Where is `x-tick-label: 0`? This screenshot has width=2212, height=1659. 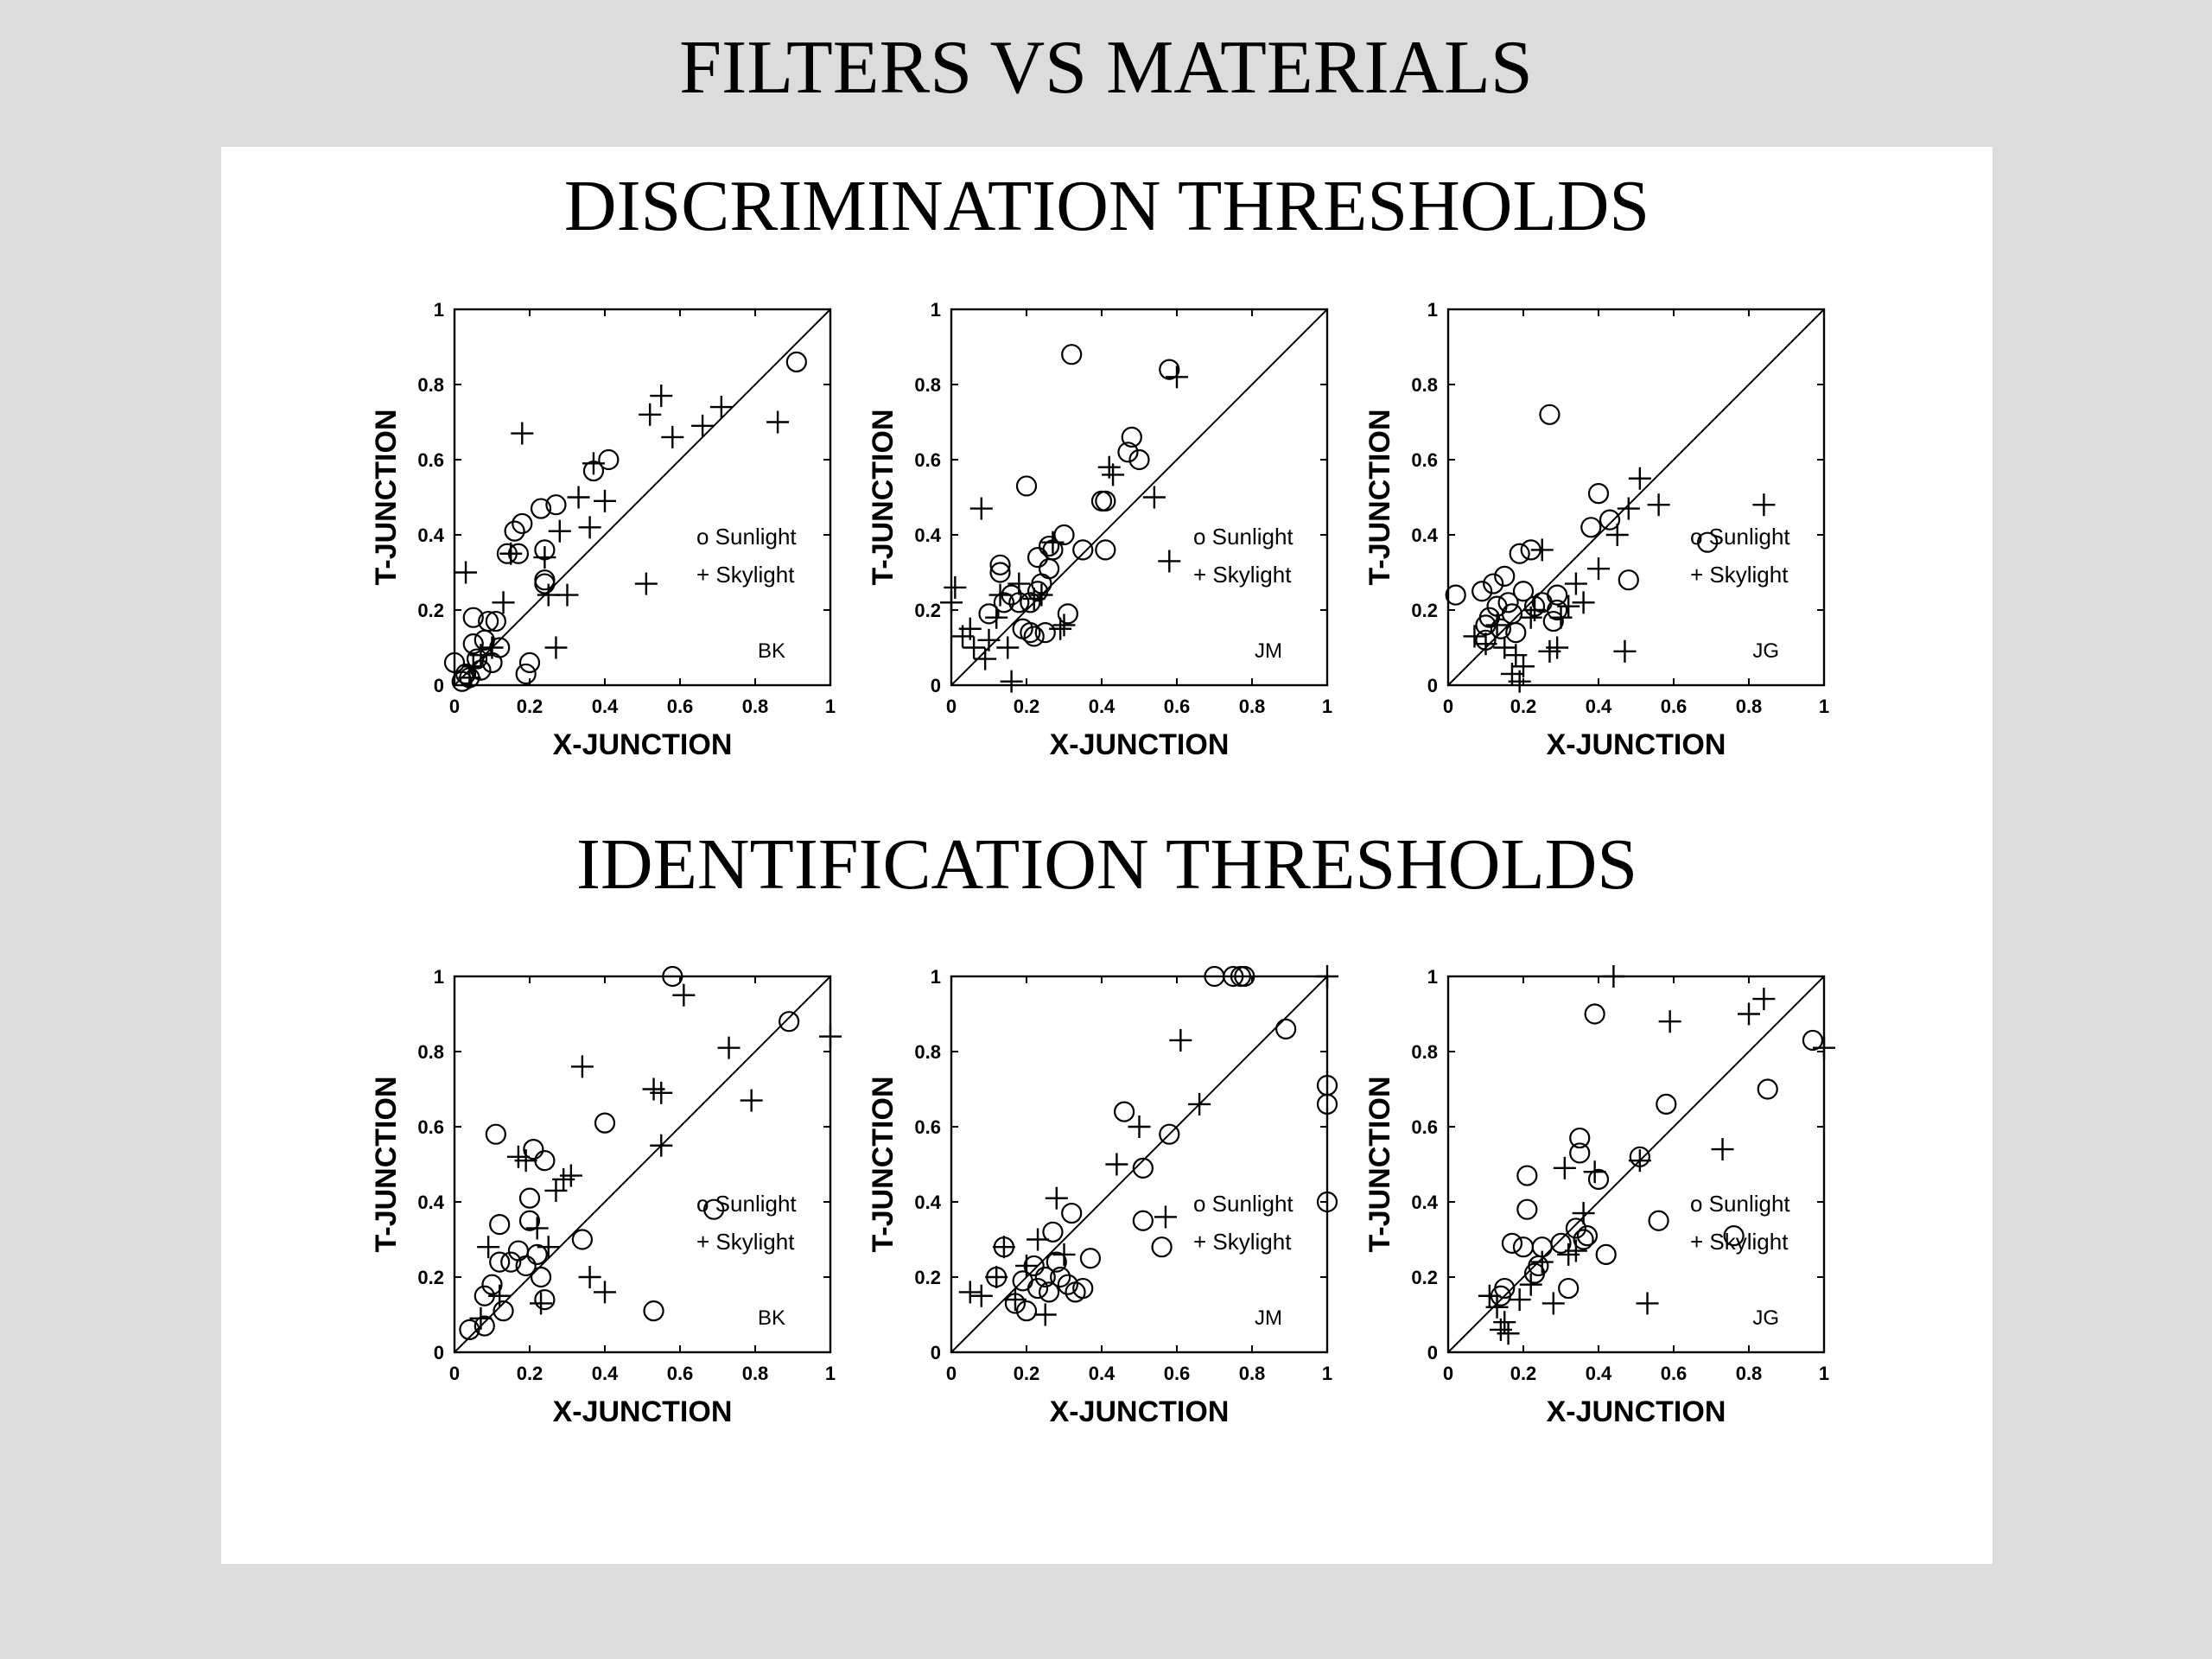
x-tick-label: 0 is located at coordinates (1448, 1373).